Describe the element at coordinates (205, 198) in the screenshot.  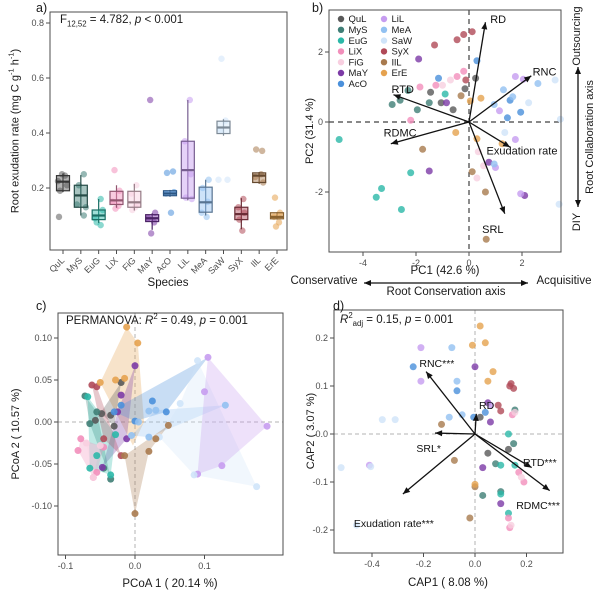
I see `box-MeA` at that location.